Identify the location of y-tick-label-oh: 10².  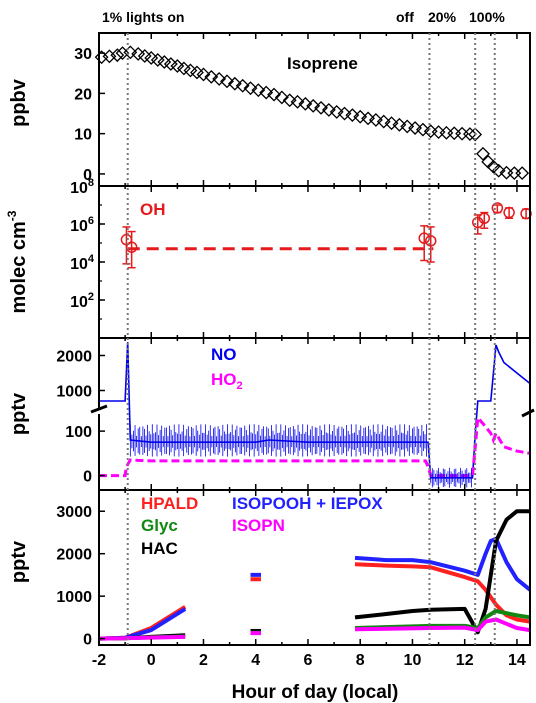
(82, 301).